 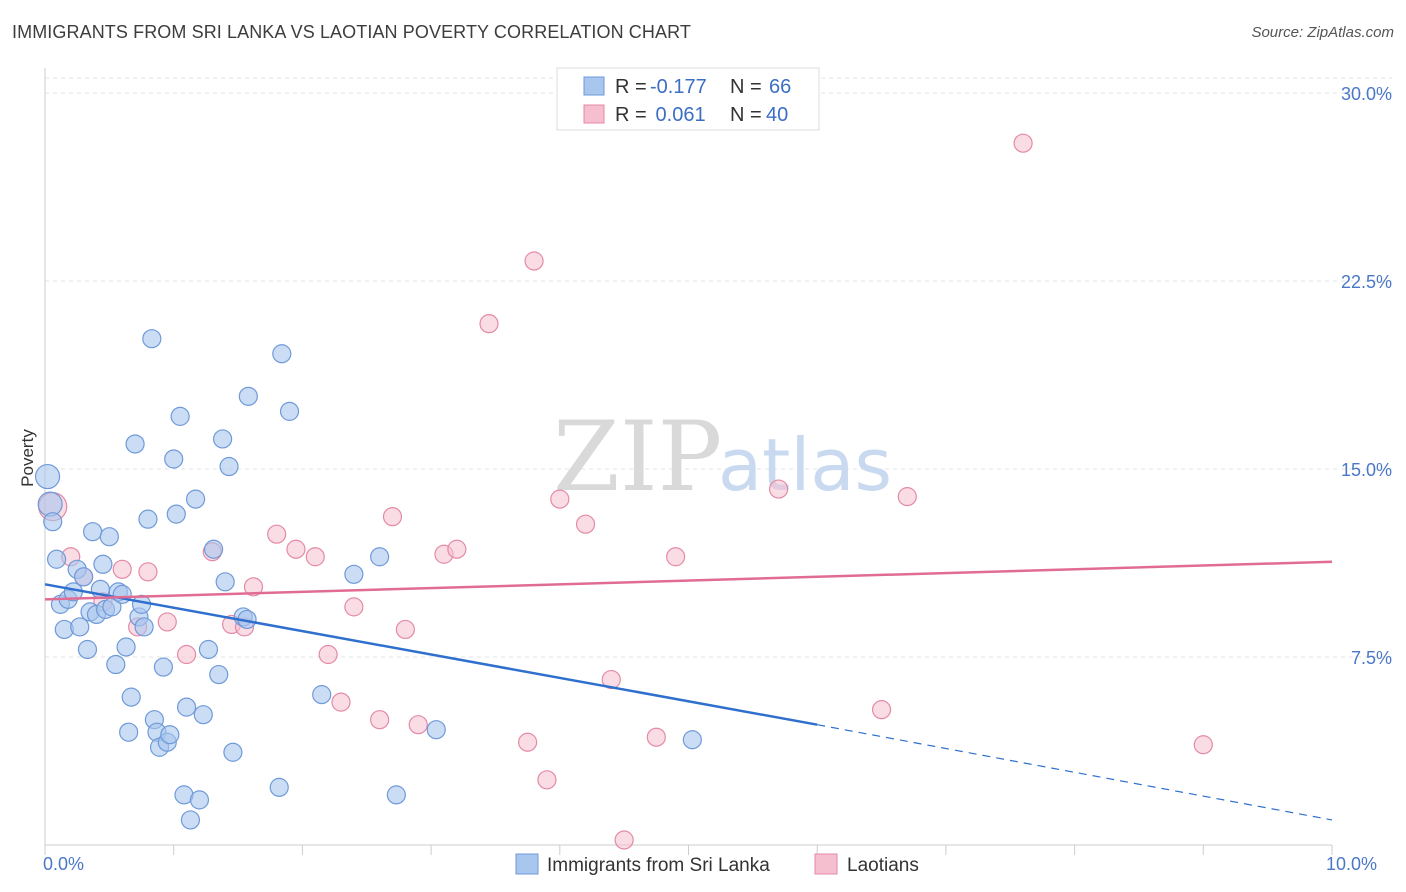 I want to click on y-axis-title: Poverty, so click(x=27, y=458).